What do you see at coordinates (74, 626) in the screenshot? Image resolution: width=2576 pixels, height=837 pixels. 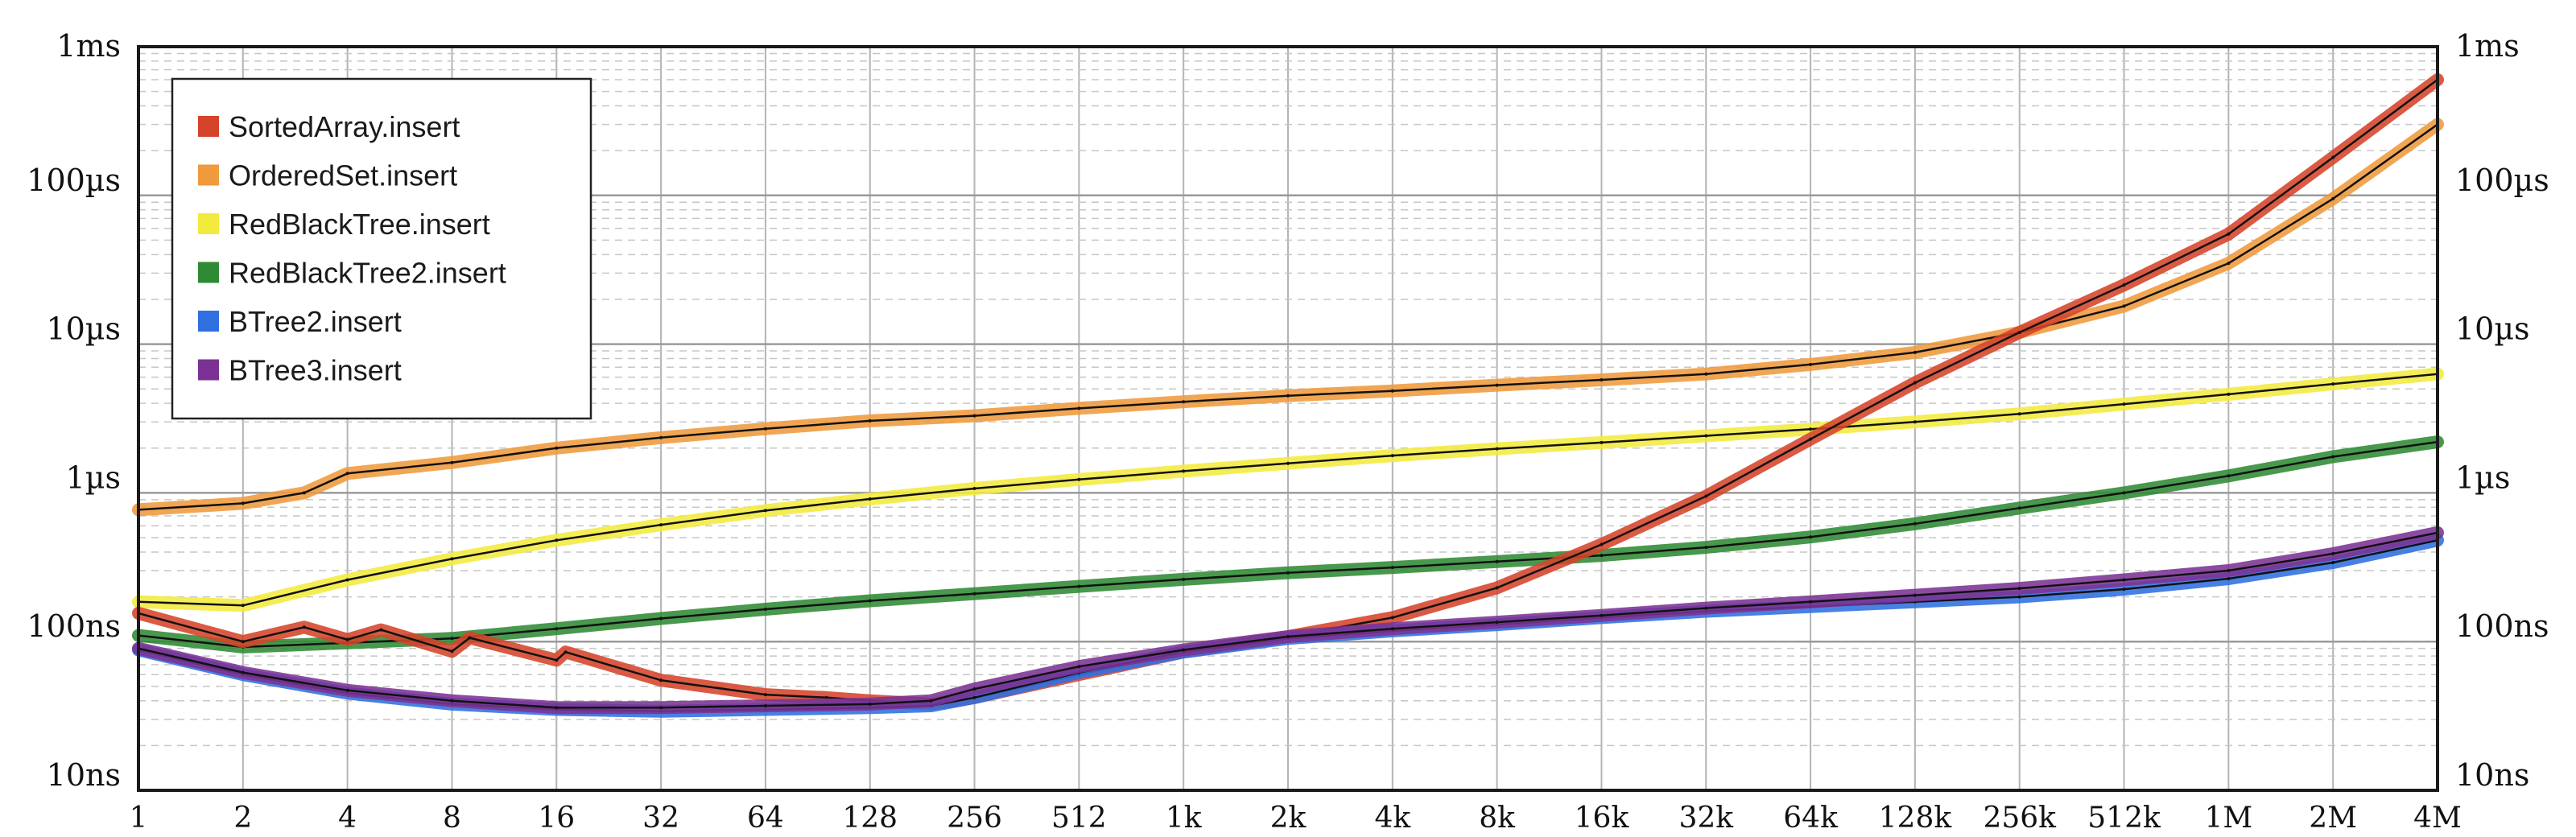 I see `y-tick-label-left: 100ns` at bounding box center [74, 626].